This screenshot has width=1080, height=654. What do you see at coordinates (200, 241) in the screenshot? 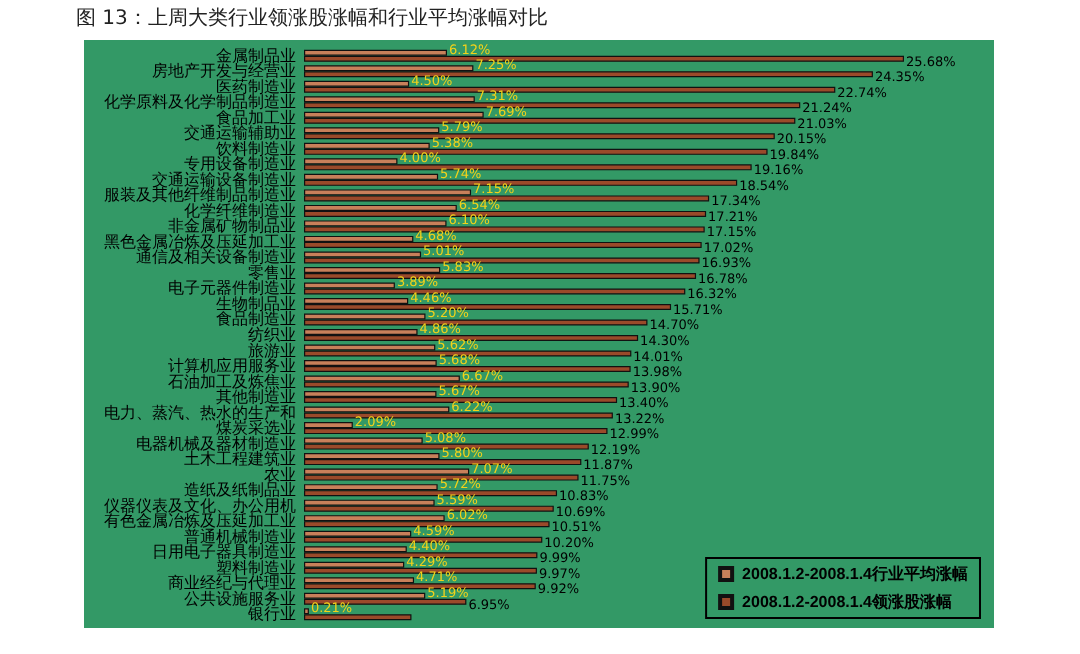
I see `y-tick-label: 黑色金属冶炼及压延加工业` at bounding box center [200, 241].